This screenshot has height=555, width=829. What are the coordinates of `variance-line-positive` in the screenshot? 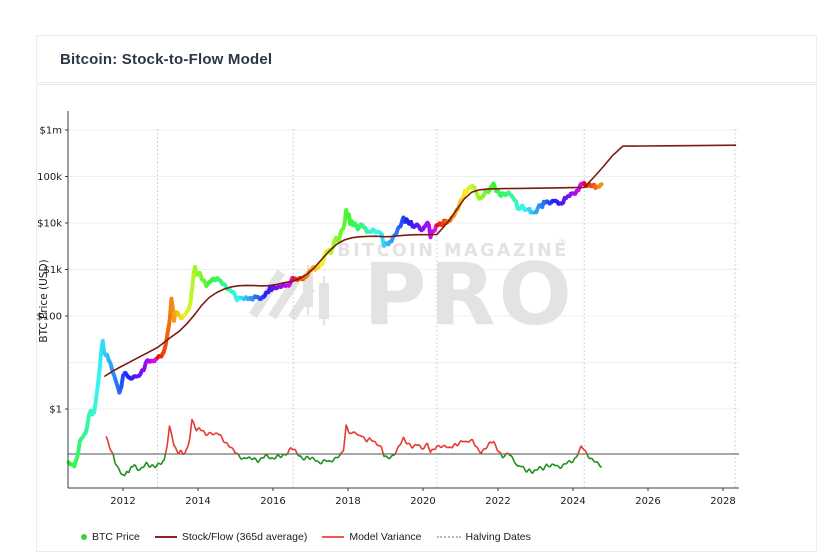 It's located at (346, 436).